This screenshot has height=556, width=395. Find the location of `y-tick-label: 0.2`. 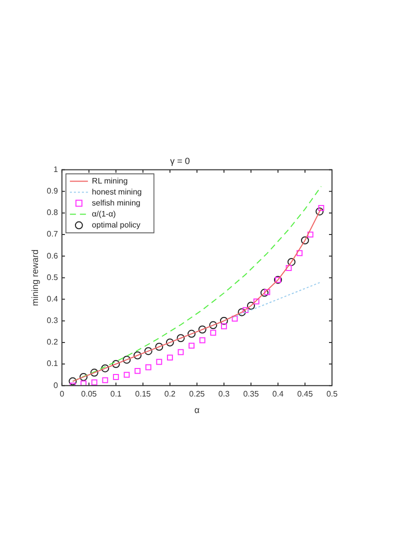

y-tick-label: 0.2 is located at coordinates (52, 342).